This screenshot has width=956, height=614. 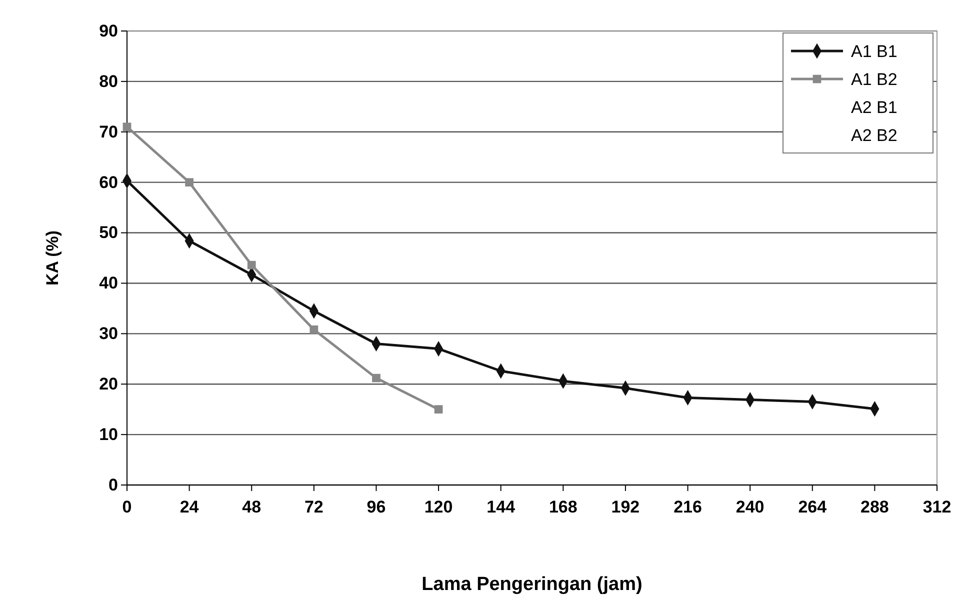 What do you see at coordinates (108, 334) in the screenshot?
I see `y-tick-label: 30` at bounding box center [108, 334].